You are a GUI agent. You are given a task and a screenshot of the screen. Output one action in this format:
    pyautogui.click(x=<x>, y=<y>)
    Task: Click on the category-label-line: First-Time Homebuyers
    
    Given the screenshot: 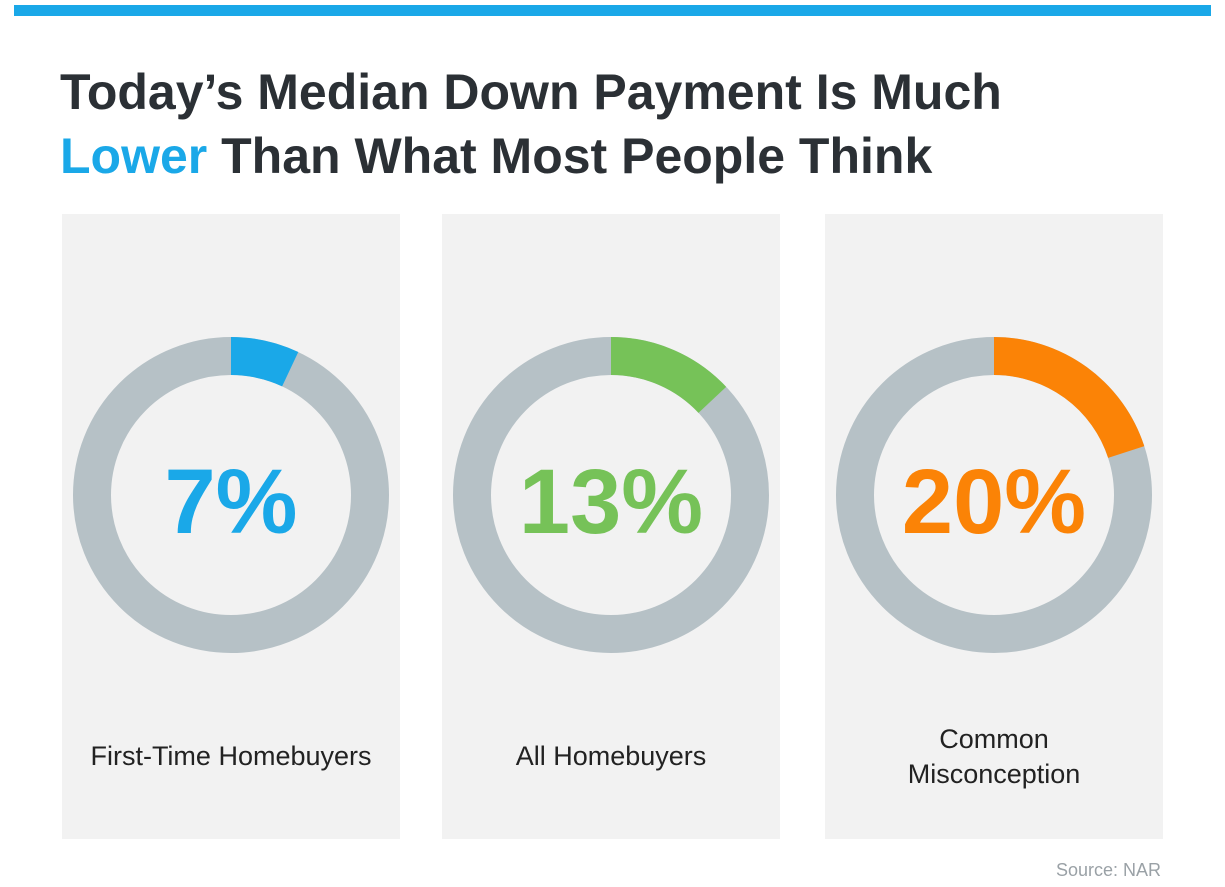 What is the action you would take?
    pyautogui.click(x=231, y=756)
    